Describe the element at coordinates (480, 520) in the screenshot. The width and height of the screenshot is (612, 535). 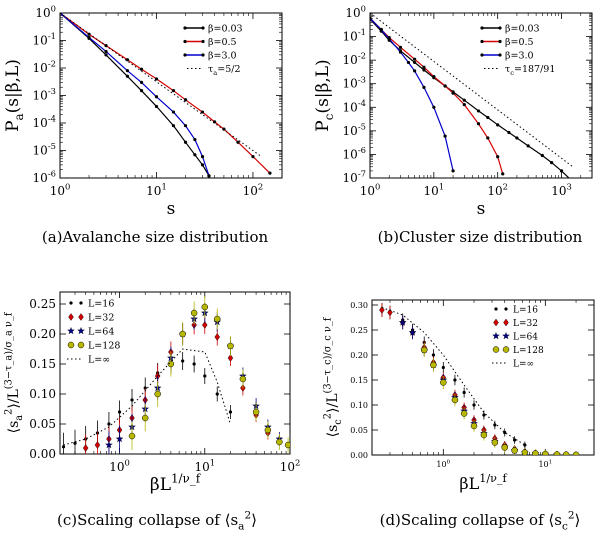
I see `panel-caption: (d)Scaling collapse of ⟨sc2⟩` at that location.